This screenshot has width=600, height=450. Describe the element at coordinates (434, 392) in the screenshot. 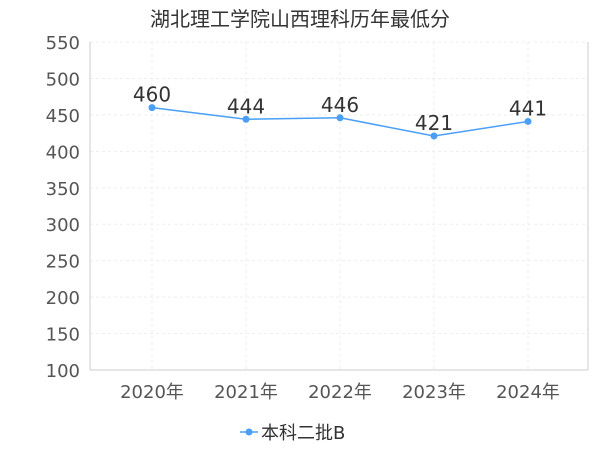

I see `x-tick-label: 2023年` at that location.